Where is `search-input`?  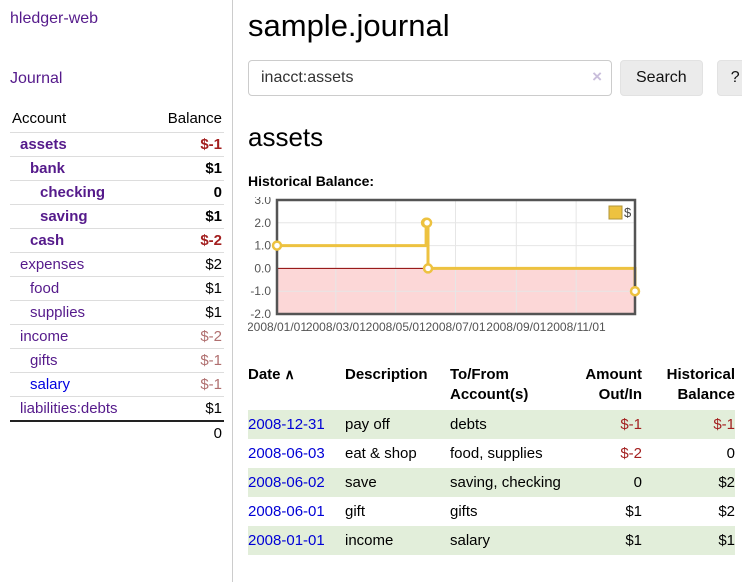 search-input is located at coordinates (430, 78).